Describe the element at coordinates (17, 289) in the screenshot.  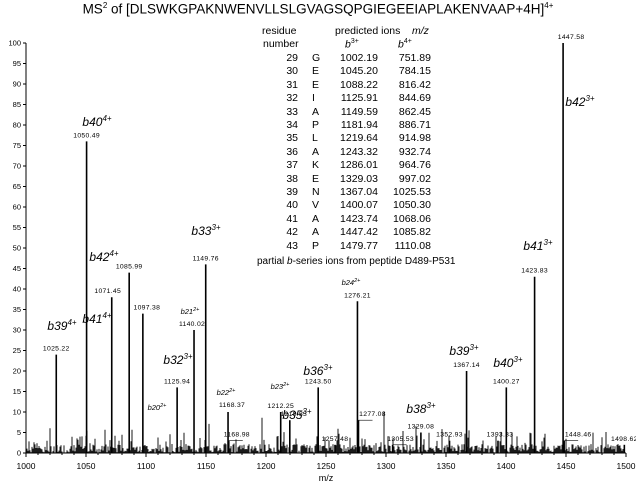
I see `y-tick-label: 40` at that location.